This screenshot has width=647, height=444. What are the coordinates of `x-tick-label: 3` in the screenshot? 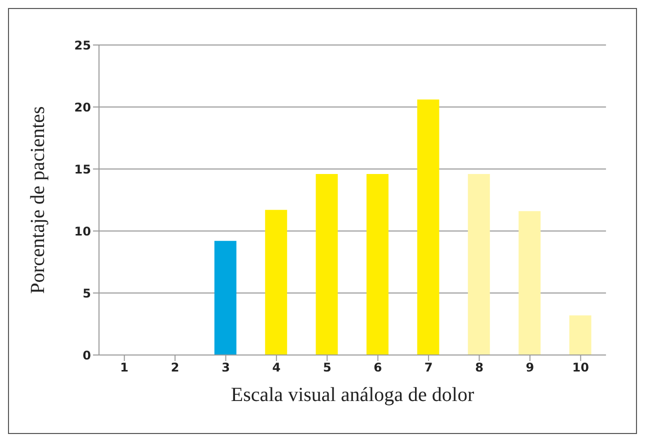 It's located at (226, 367).